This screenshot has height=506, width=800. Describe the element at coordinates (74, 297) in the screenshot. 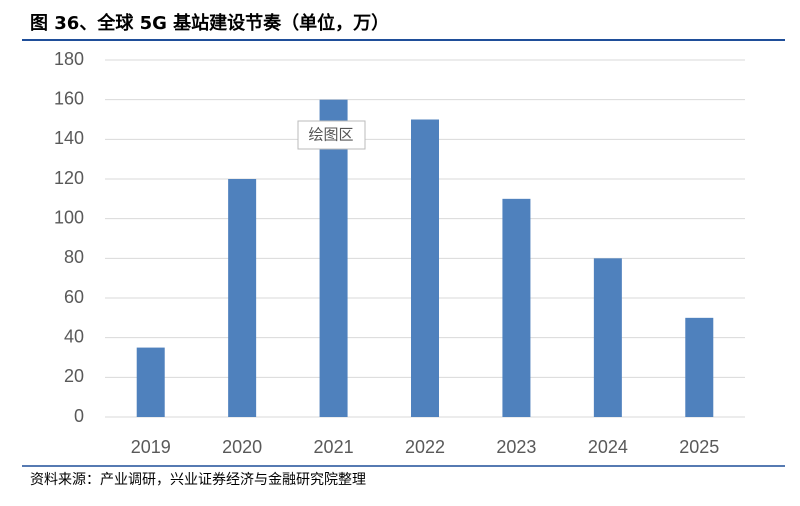

I see `y-tick-label: 60` at that location.